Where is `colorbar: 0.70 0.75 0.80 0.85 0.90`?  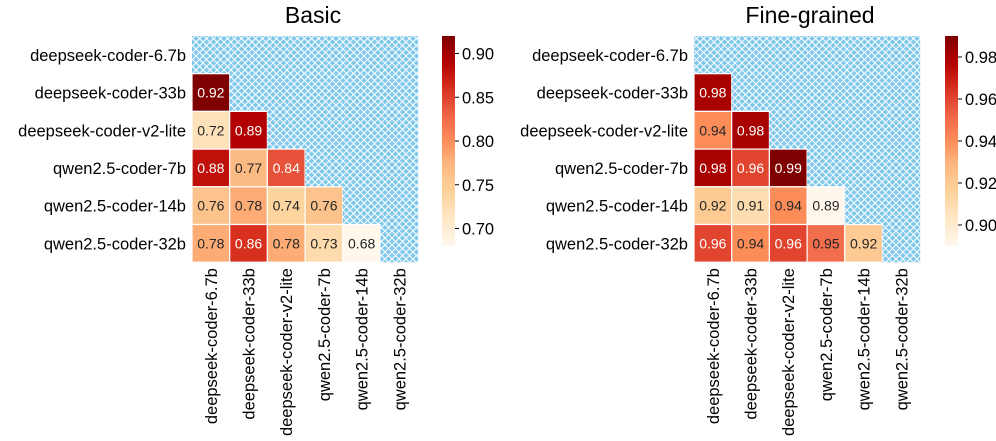 colorbar: 0.70 0.75 0.80 0.85 0.90 is located at coordinates (468, 141).